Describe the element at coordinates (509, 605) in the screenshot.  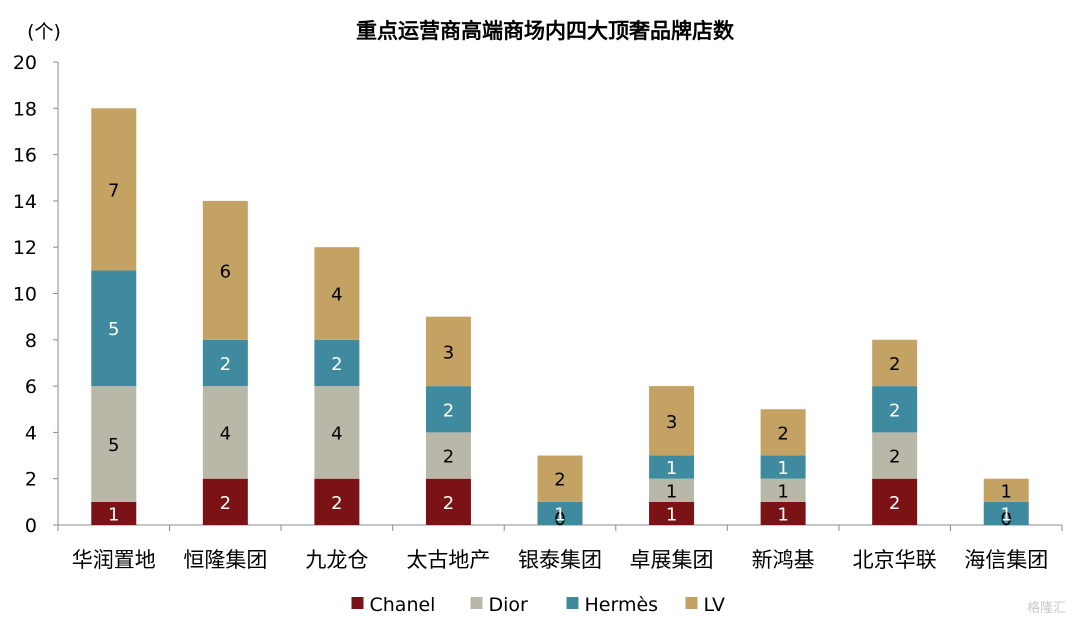
I see `legend-label: Dior` at that location.